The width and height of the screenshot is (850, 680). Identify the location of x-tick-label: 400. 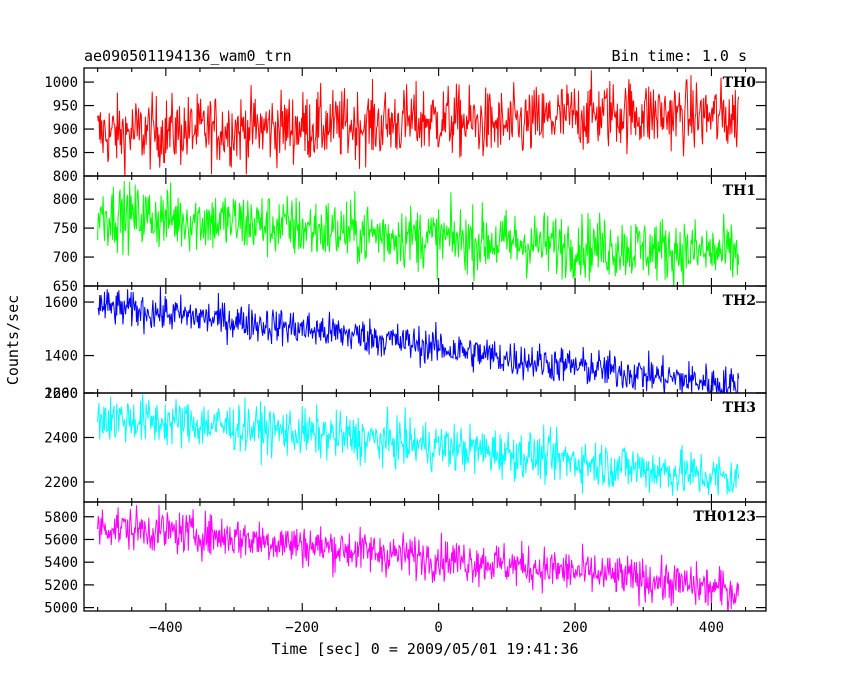
(711, 628).